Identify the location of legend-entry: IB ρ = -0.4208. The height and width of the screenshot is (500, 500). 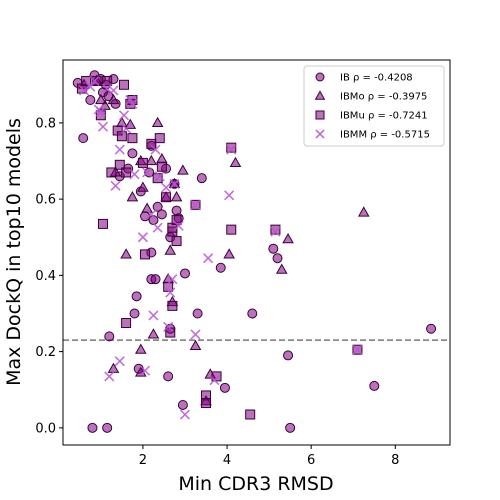
(376, 78).